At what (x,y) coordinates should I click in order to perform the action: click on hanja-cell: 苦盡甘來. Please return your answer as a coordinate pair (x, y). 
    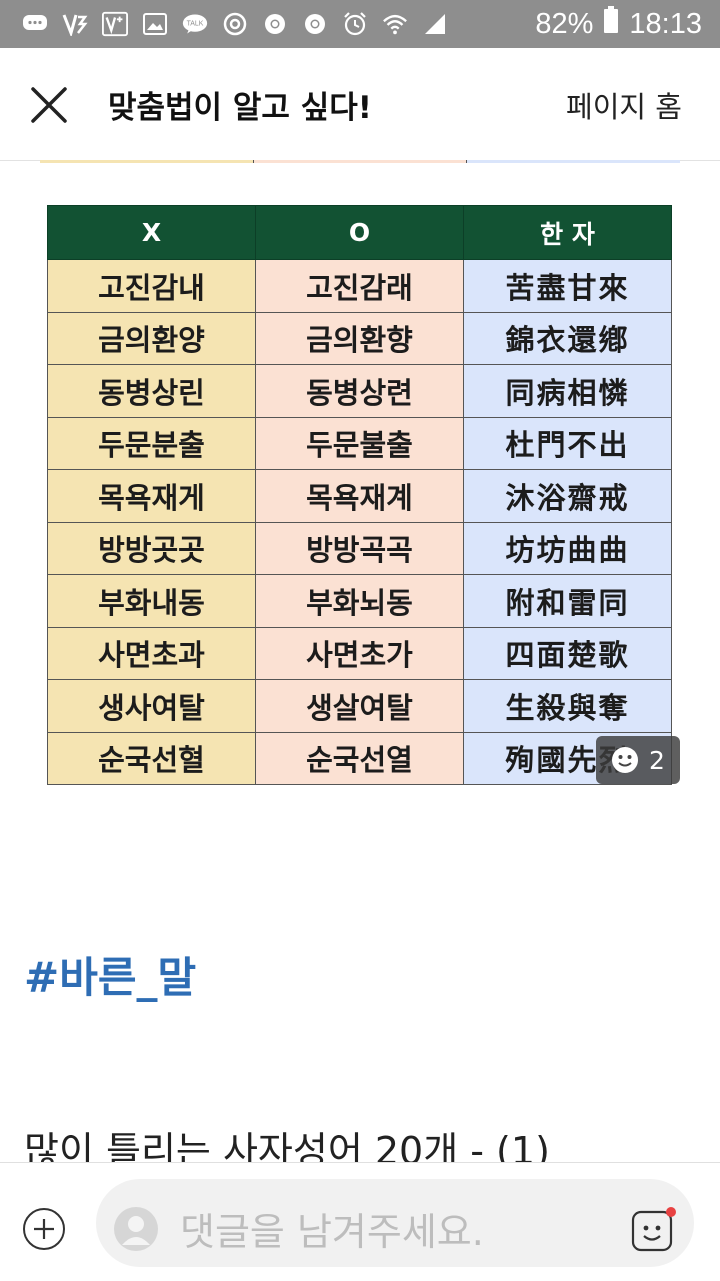
    Looking at the image, I should click on (567, 286).